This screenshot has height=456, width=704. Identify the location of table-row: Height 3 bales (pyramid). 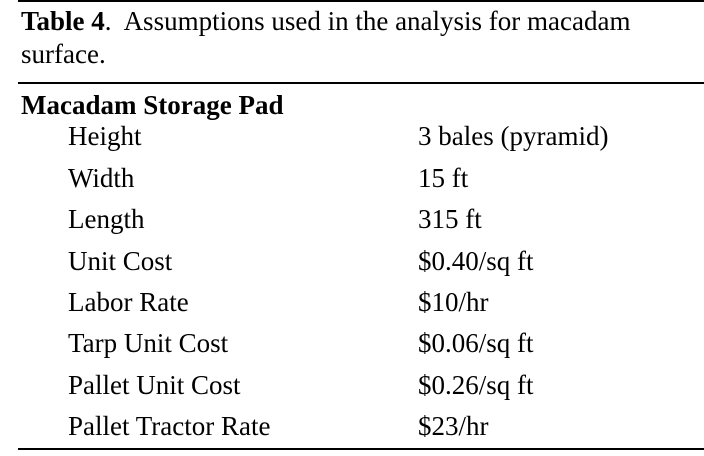
(352, 136).